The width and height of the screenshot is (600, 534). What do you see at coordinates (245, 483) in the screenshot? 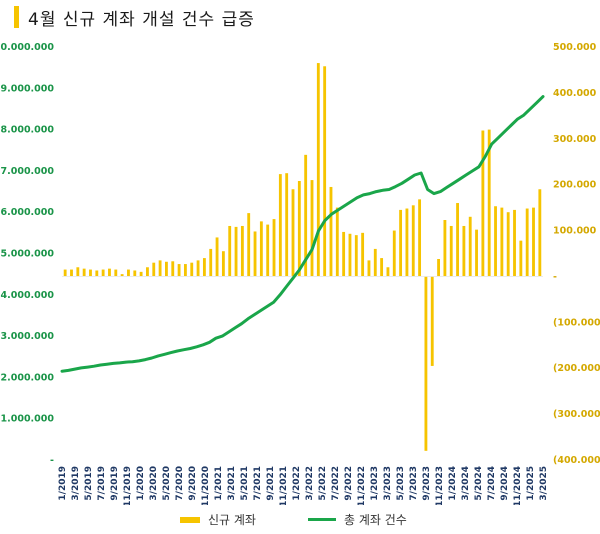
I see `x-axis-tick-label: 5/2021` at bounding box center [245, 483].